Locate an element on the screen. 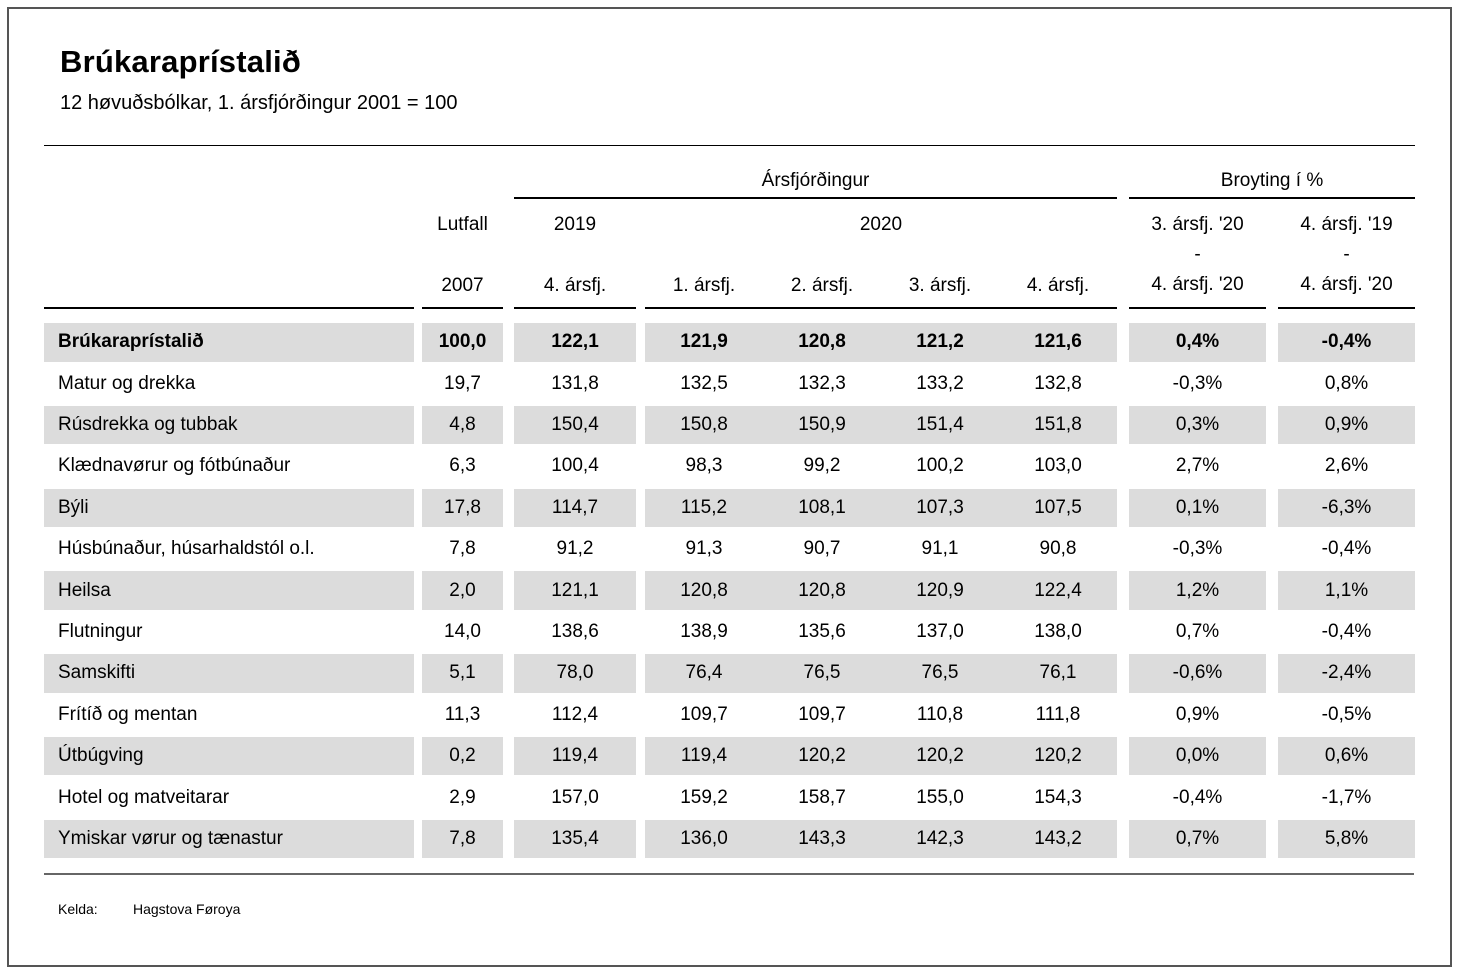 Image resolution: width=1459 pixels, height=974 pixels. top-rule is located at coordinates (729, 145).